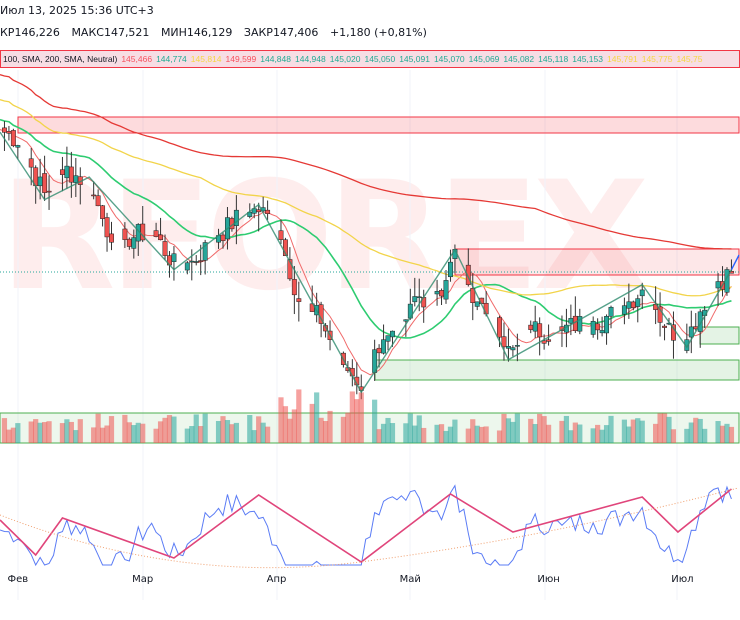 The image size is (740, 620). What do you see at coordinates (18, 579) in the screenshot?
I see `x-axis-label: Фев` at bounding box center [18, 579].